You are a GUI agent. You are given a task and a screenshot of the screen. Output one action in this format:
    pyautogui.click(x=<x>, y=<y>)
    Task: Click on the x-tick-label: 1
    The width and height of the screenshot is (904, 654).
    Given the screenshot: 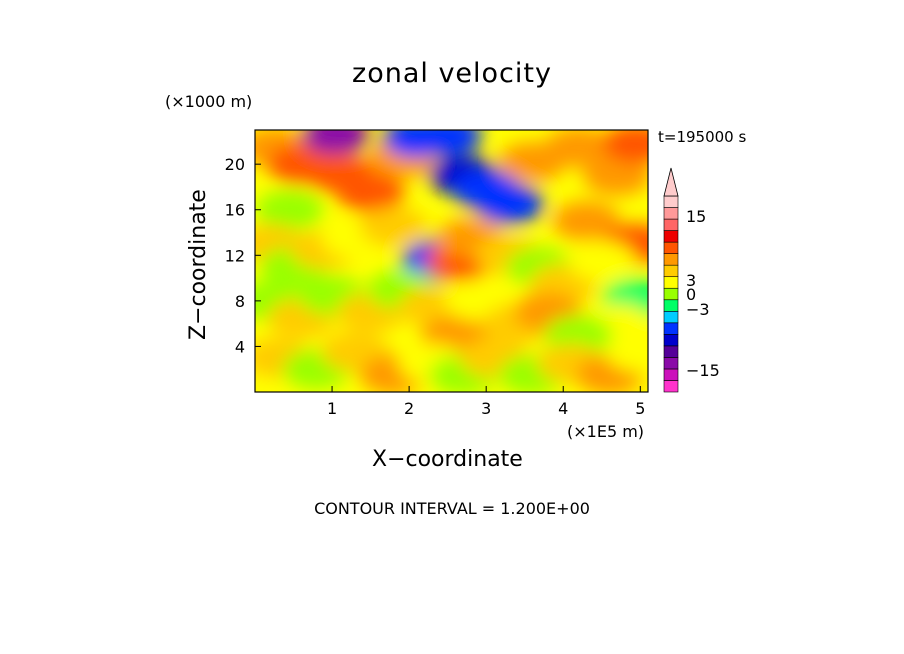 What is the action you would take?
    pyautogui.click(x=332, y=408)
    